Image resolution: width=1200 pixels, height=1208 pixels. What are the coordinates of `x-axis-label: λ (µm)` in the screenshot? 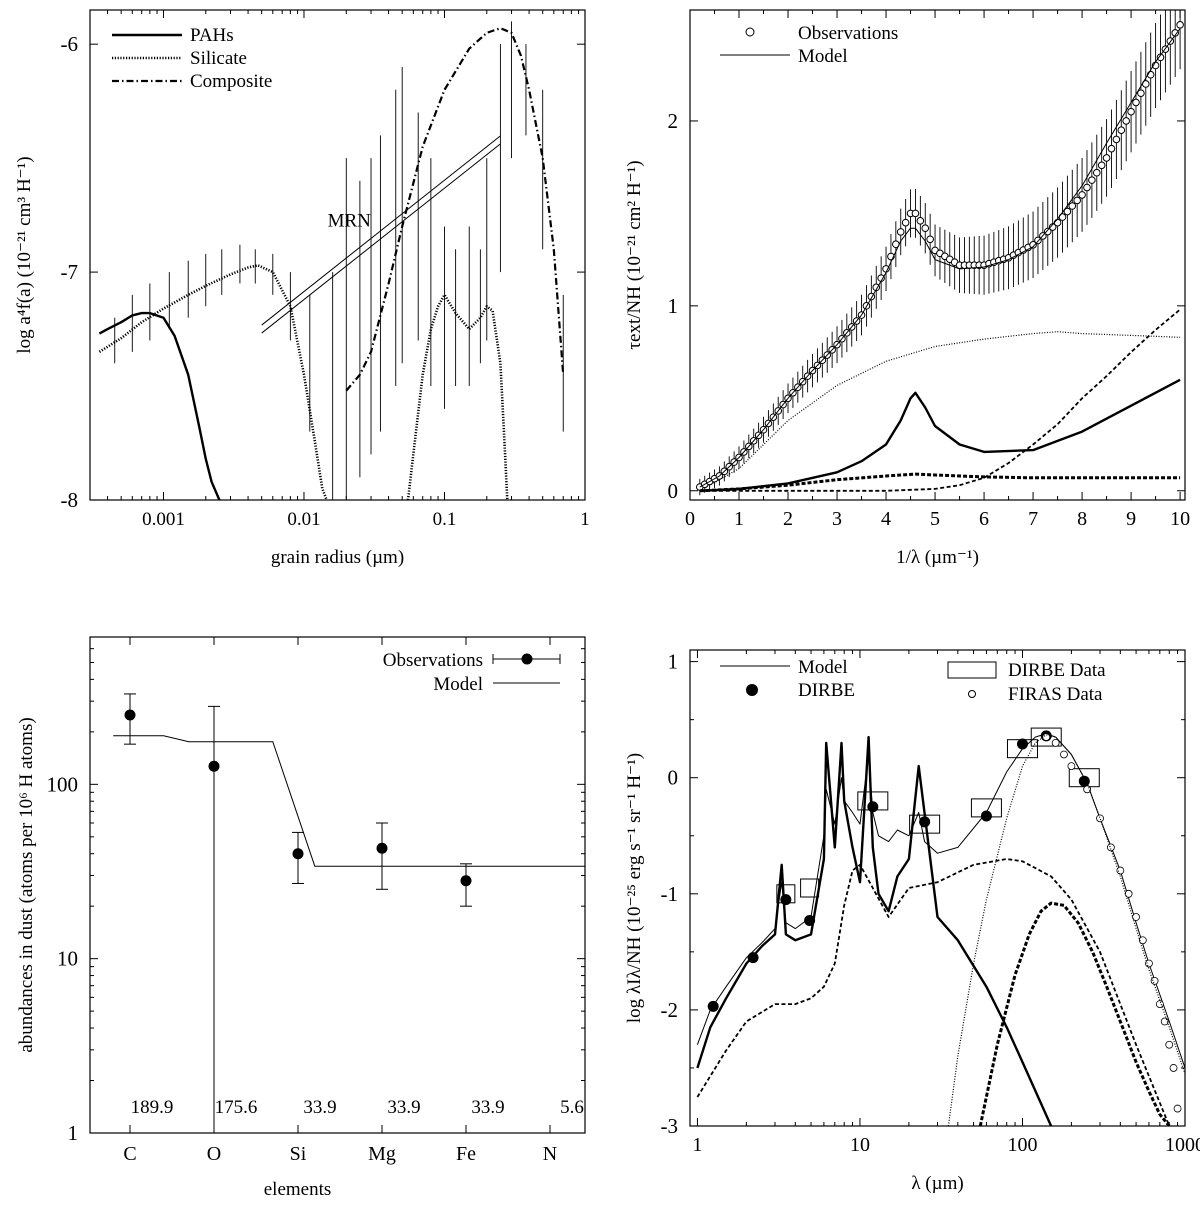 It's located at (937, 1183).